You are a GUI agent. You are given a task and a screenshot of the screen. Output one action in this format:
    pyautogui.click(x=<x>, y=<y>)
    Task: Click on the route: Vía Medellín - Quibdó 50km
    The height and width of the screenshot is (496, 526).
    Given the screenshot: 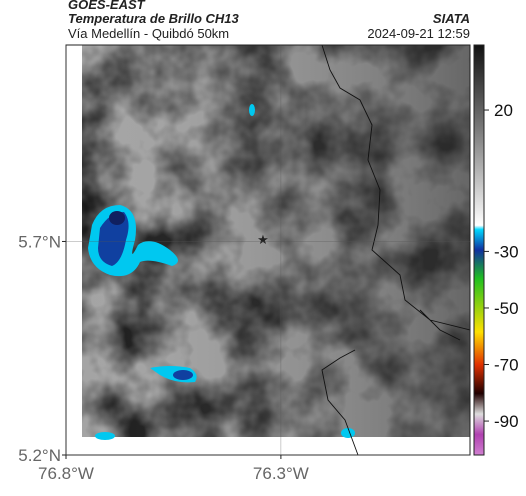 What is the action you would take?
    pyautogui.click(x=148, y=33)
    